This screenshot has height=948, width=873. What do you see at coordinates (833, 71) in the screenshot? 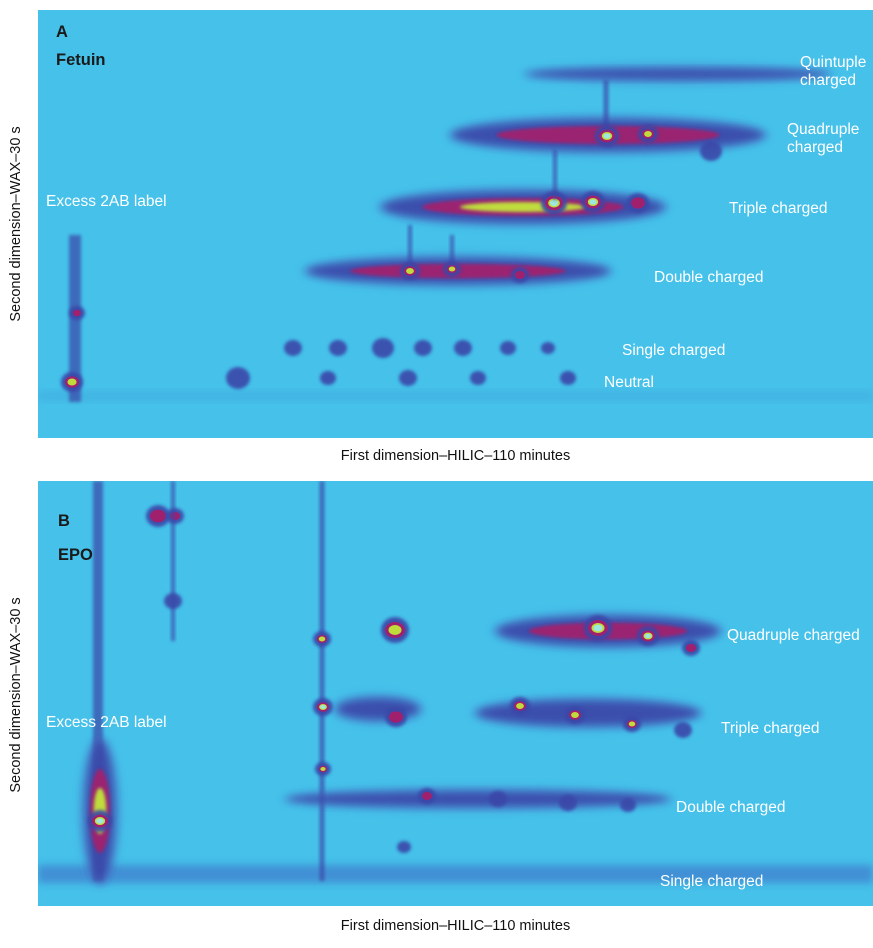
I see `band-label-quintuple: Quintuple charged` at bounding box center [833, 71].